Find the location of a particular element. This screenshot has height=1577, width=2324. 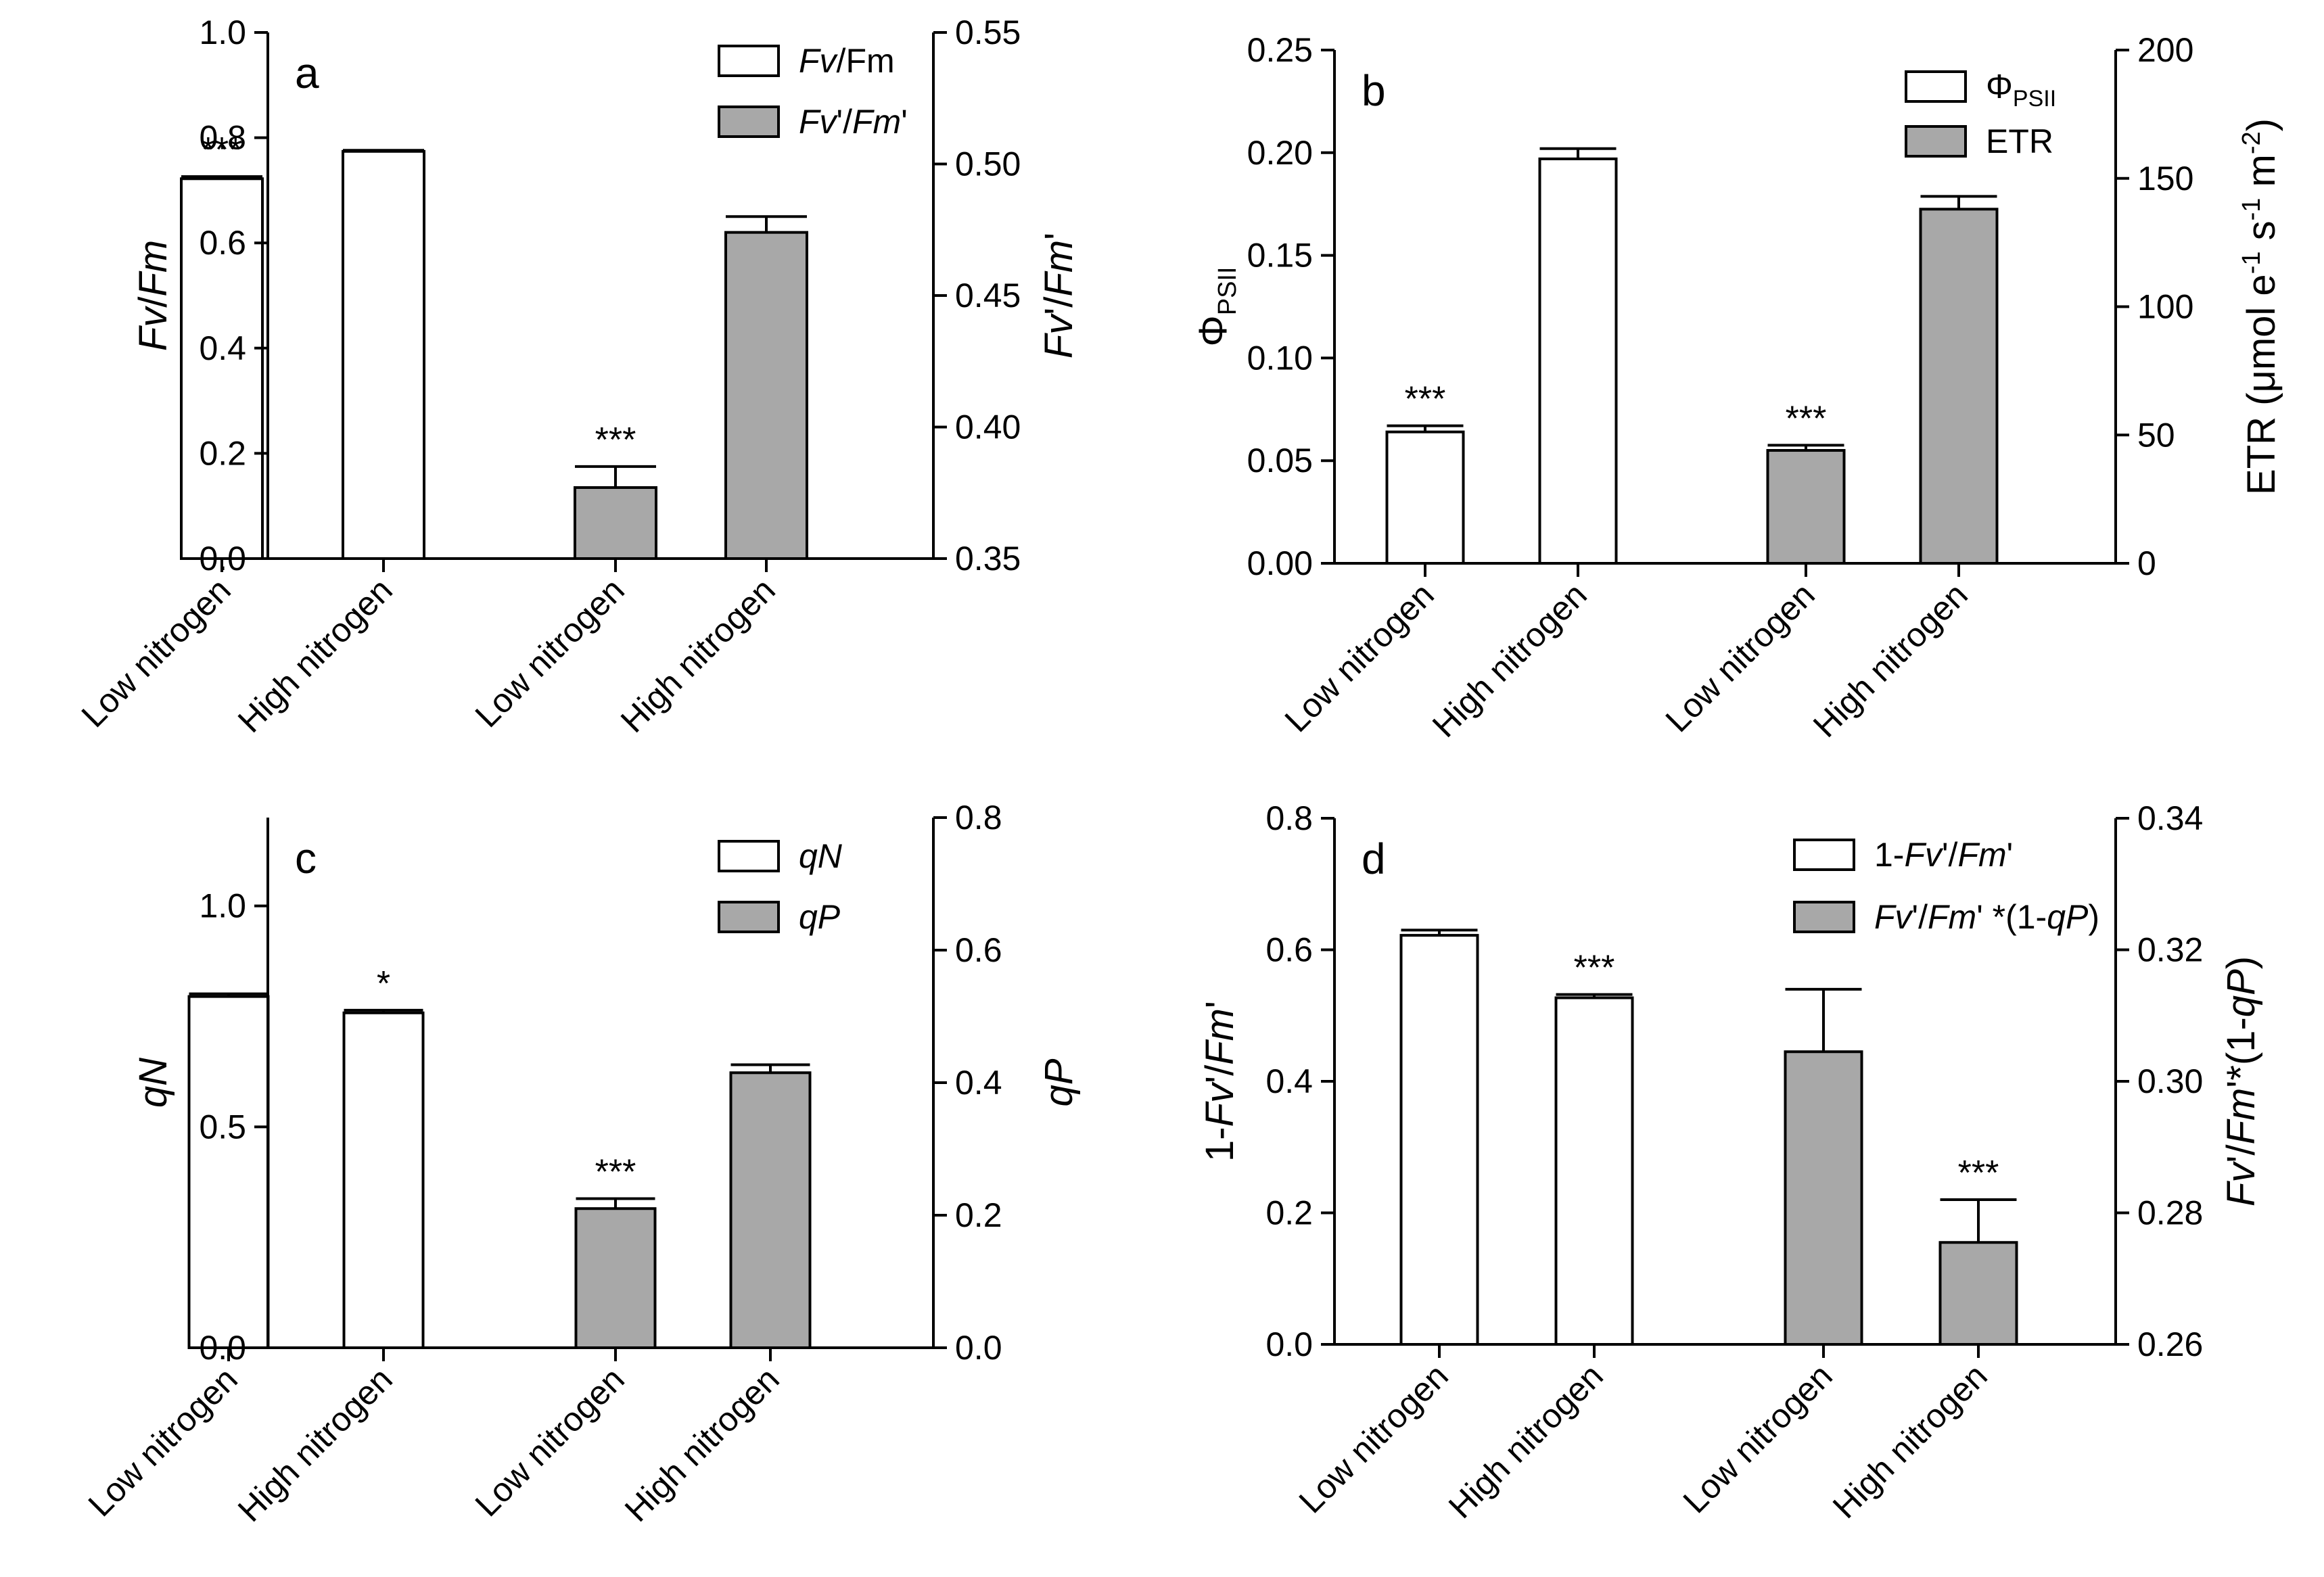

right-tick-label: 0.45 is located at coordinates (988, 295).